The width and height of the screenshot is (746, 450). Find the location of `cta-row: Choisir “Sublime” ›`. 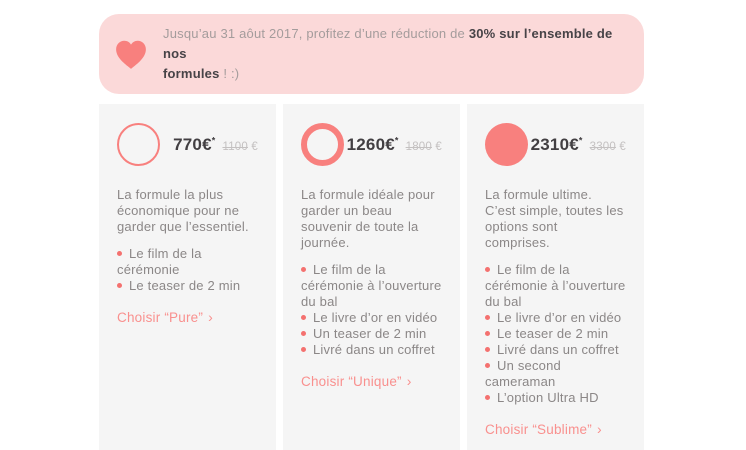

cta-row: Choisir “Sublime” › is located at coordinates (555, 430).